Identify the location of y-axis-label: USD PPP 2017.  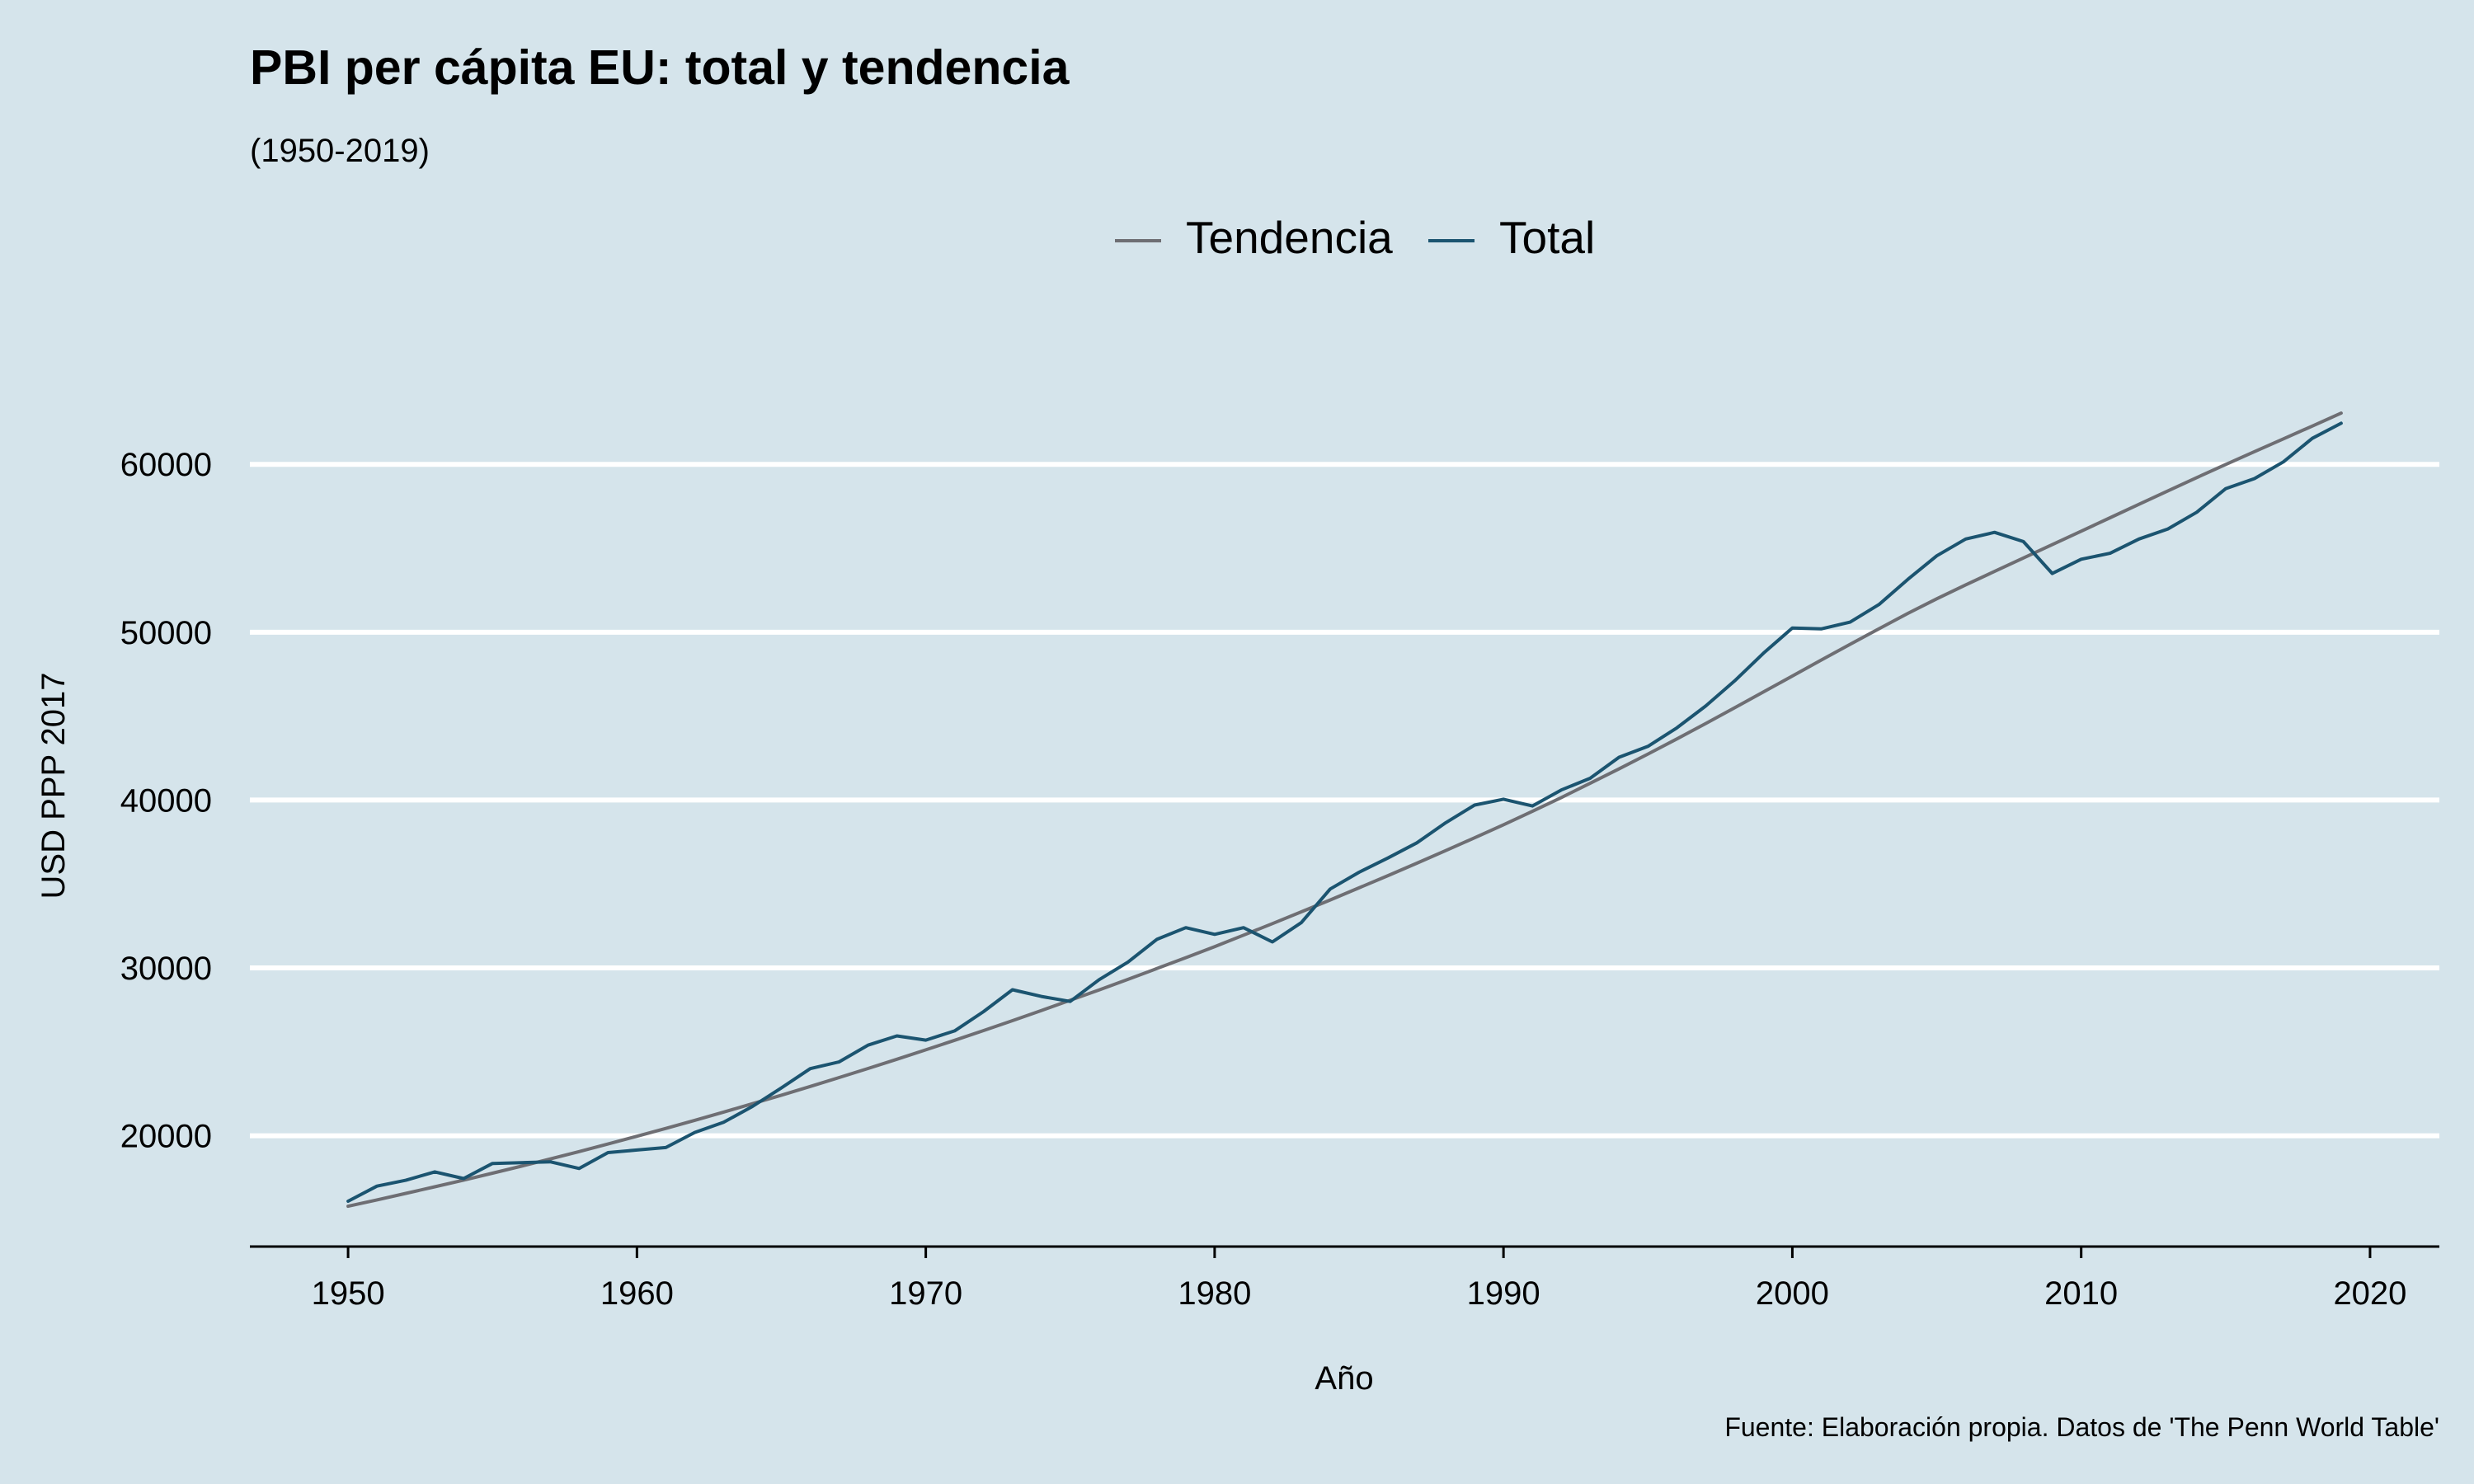
(53, 786).